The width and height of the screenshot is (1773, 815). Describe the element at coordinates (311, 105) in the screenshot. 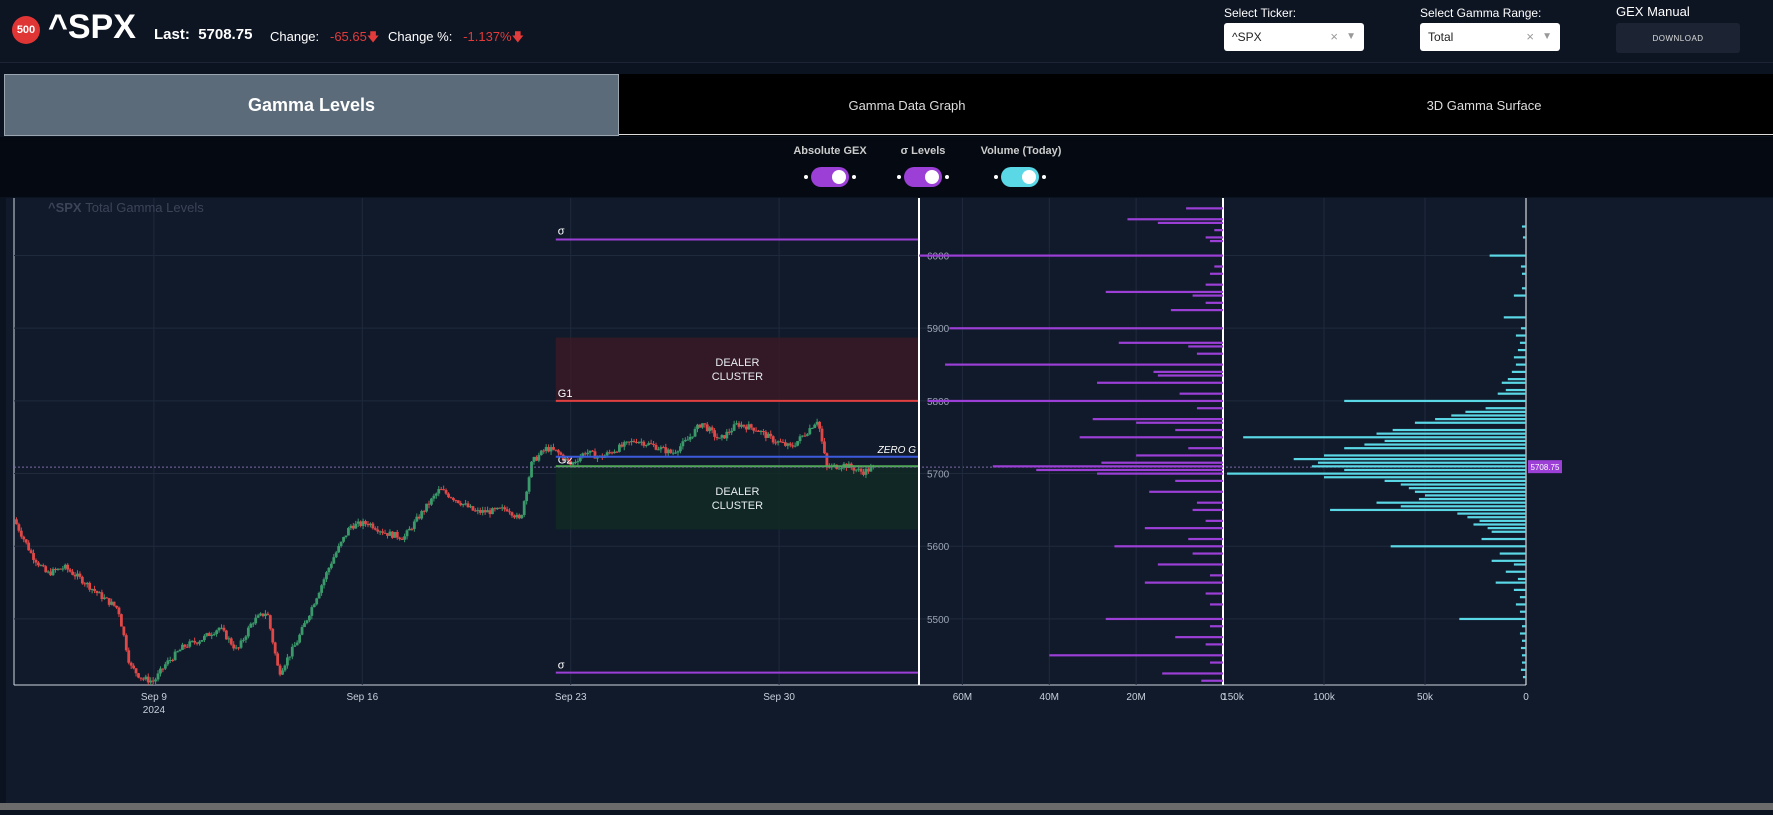

I see `tab-gamma-levels: Gamma Levels` at that location.